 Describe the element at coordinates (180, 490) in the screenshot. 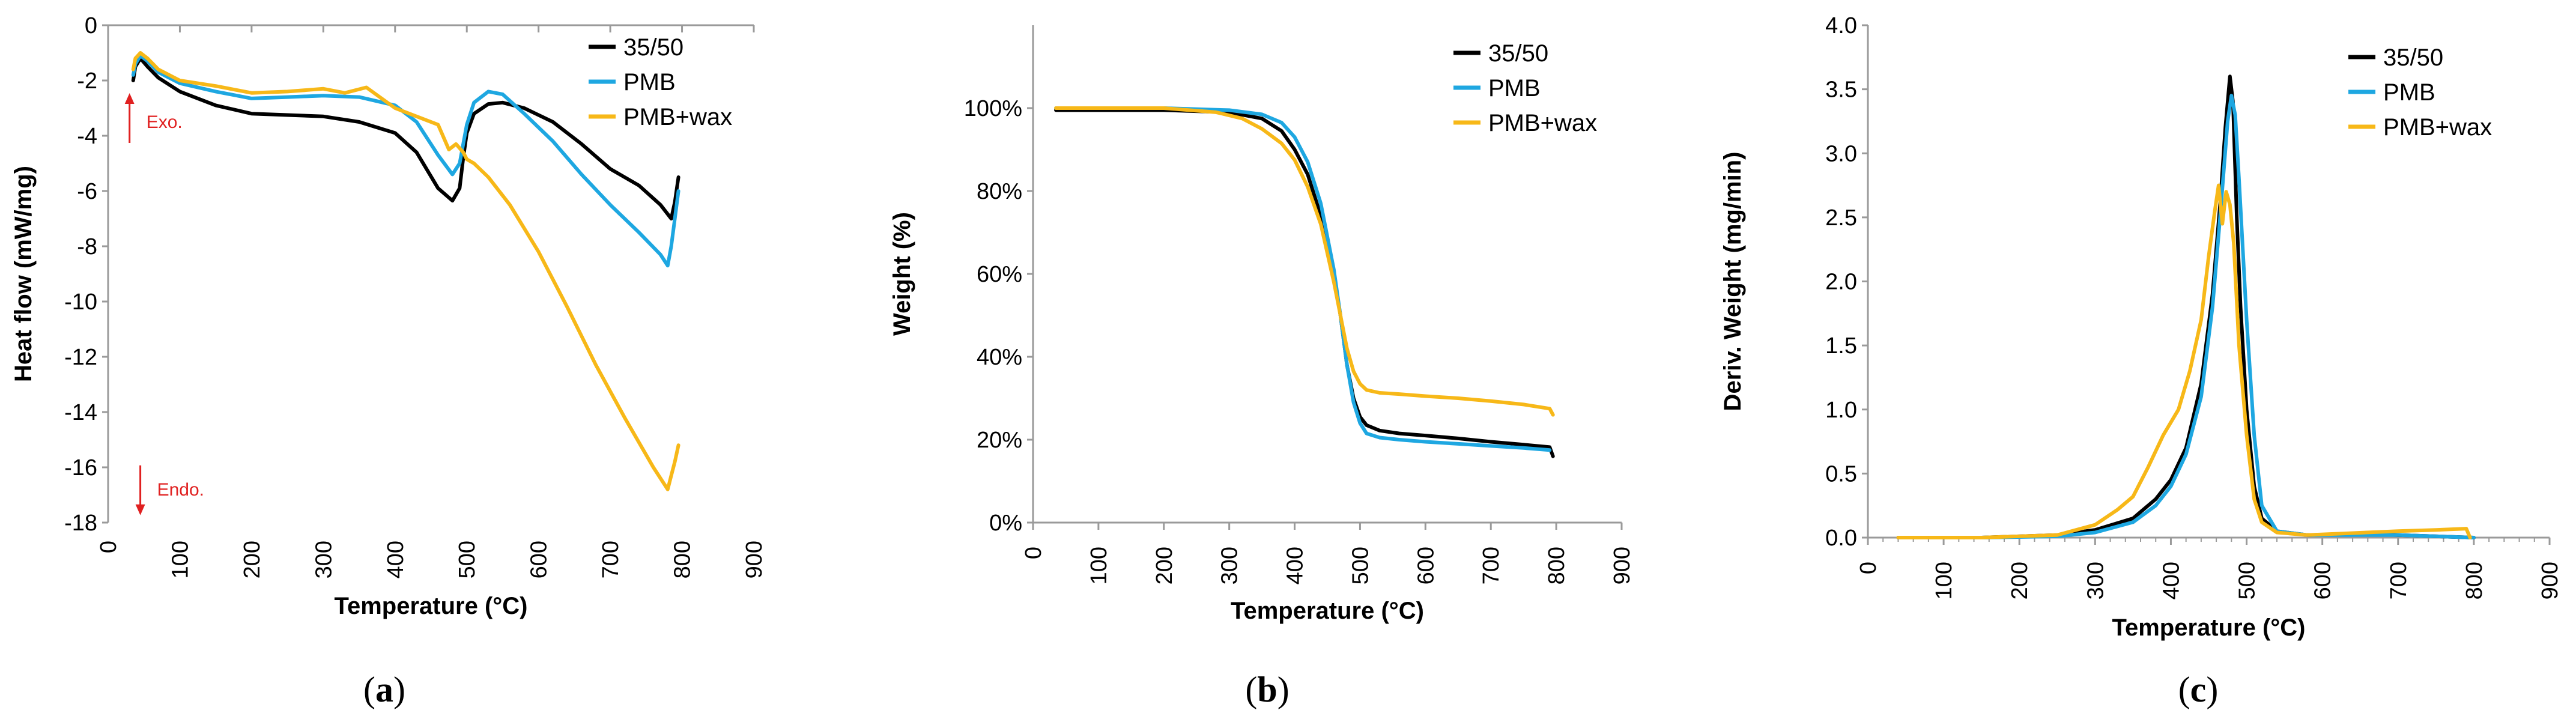

I see `annotation-label: Endo.` at that location.